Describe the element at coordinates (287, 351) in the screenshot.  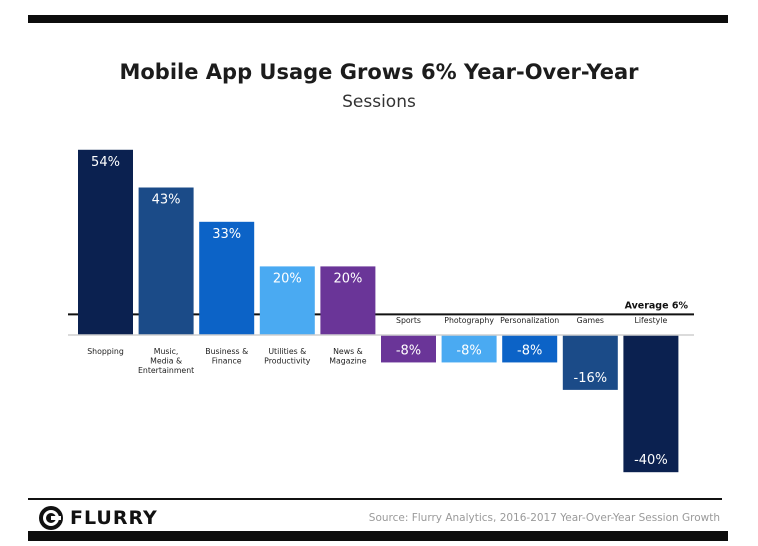
I see `category-label-line: Utilities &` at that location.